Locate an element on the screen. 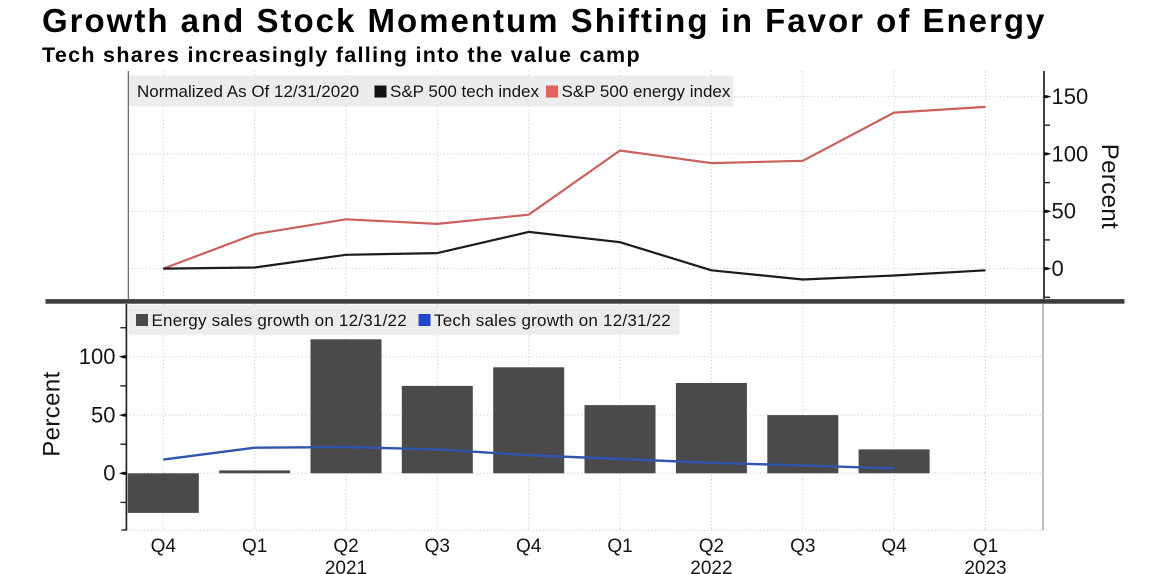 The width and height of the screenshot is (1170, 574). svg-text: 2021 is located at coordinates (346, 566).